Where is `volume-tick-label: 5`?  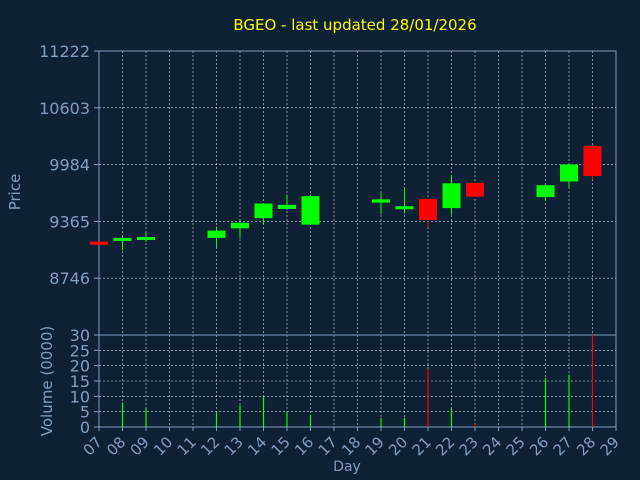
volume-tick-label: 5 is located at coordinates (85, 412).